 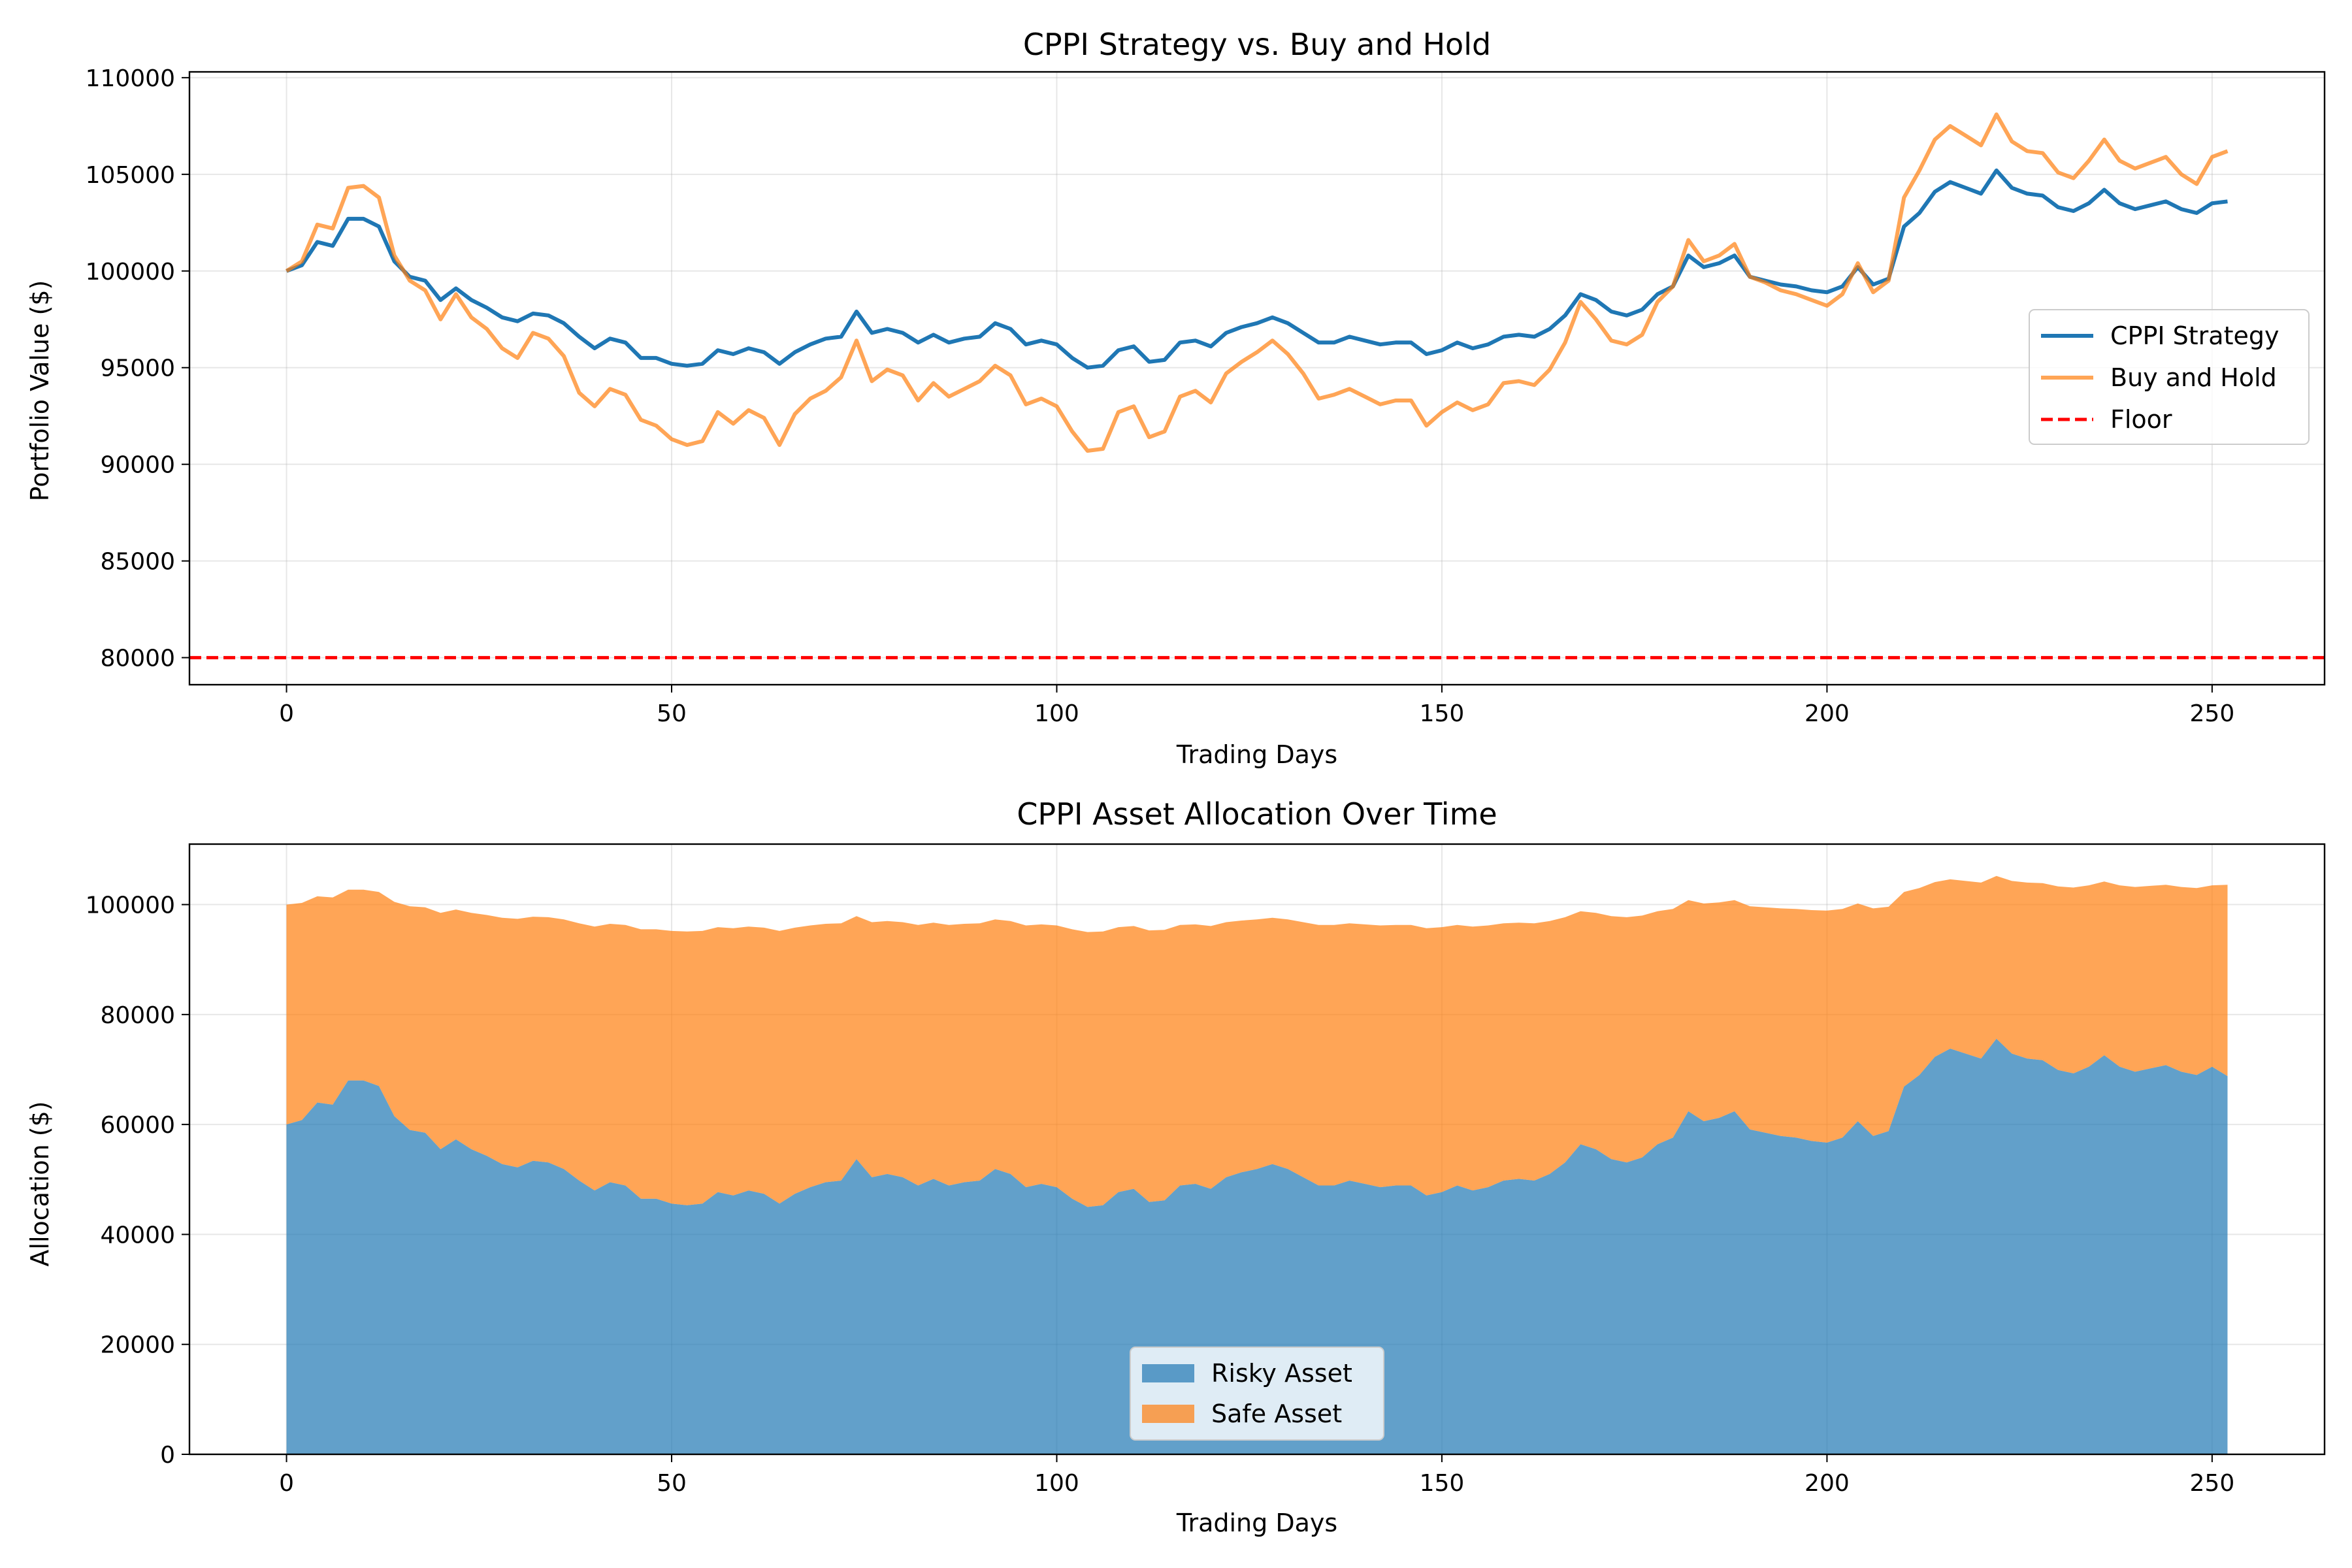 I want to click on legend: CPPI Strategy Buy and Hold Floor, so click(x=2169, y=377).